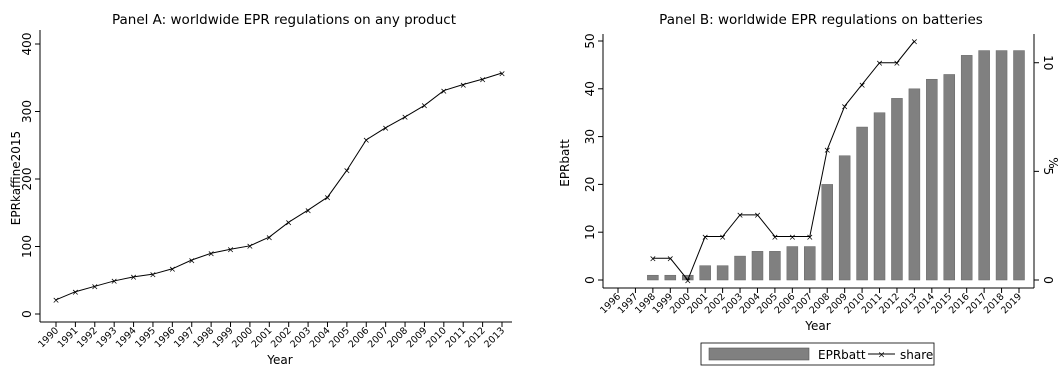 The width and height of the screenshot is (1062, 370). I want to click on panel-a-xtick-label: 1993, so click(106, 337).